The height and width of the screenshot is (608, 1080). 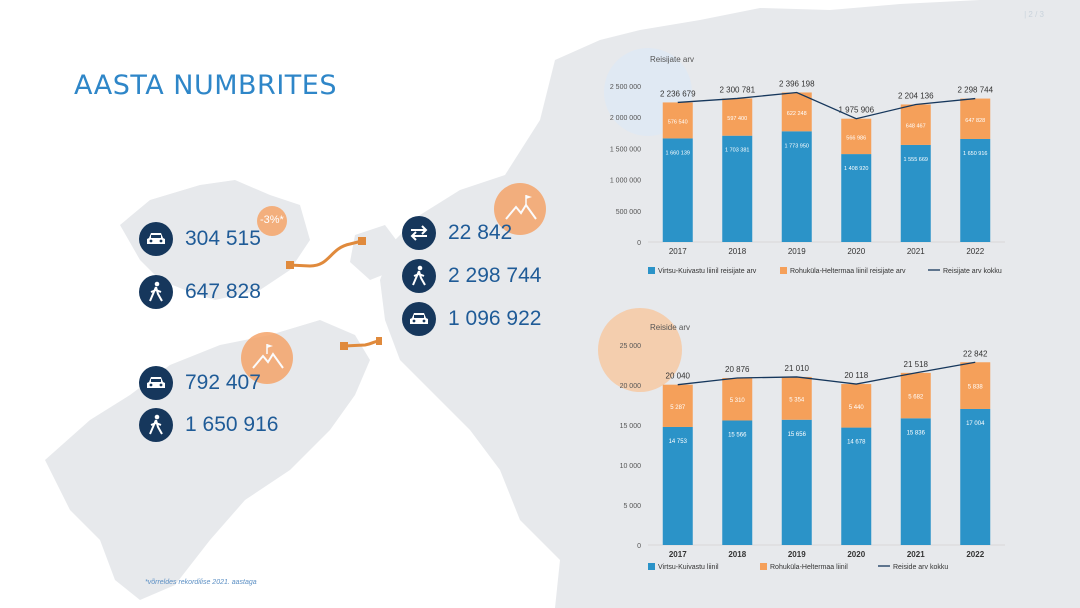 What do you see at coordinates (737, 119) in the screenshot?
I see `data-label-orange: 597 400` at bounding box center [737, 119].